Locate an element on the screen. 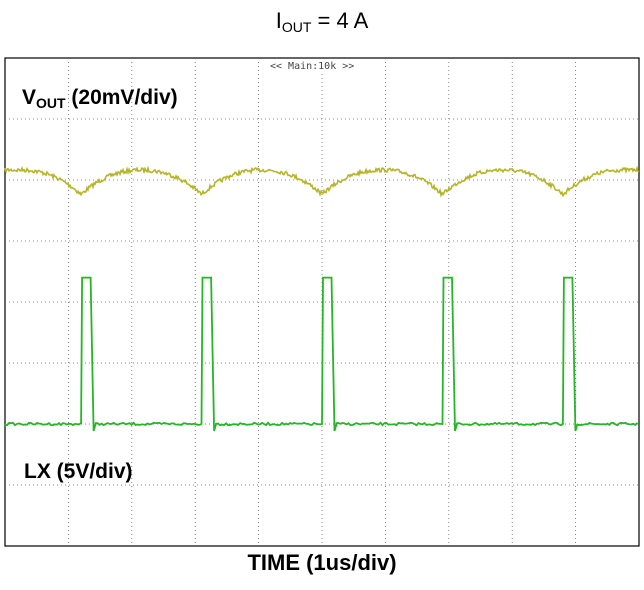 The image size is (644, 590). chart-title: IOUT = 4 A is located at coordinates (322, 21).